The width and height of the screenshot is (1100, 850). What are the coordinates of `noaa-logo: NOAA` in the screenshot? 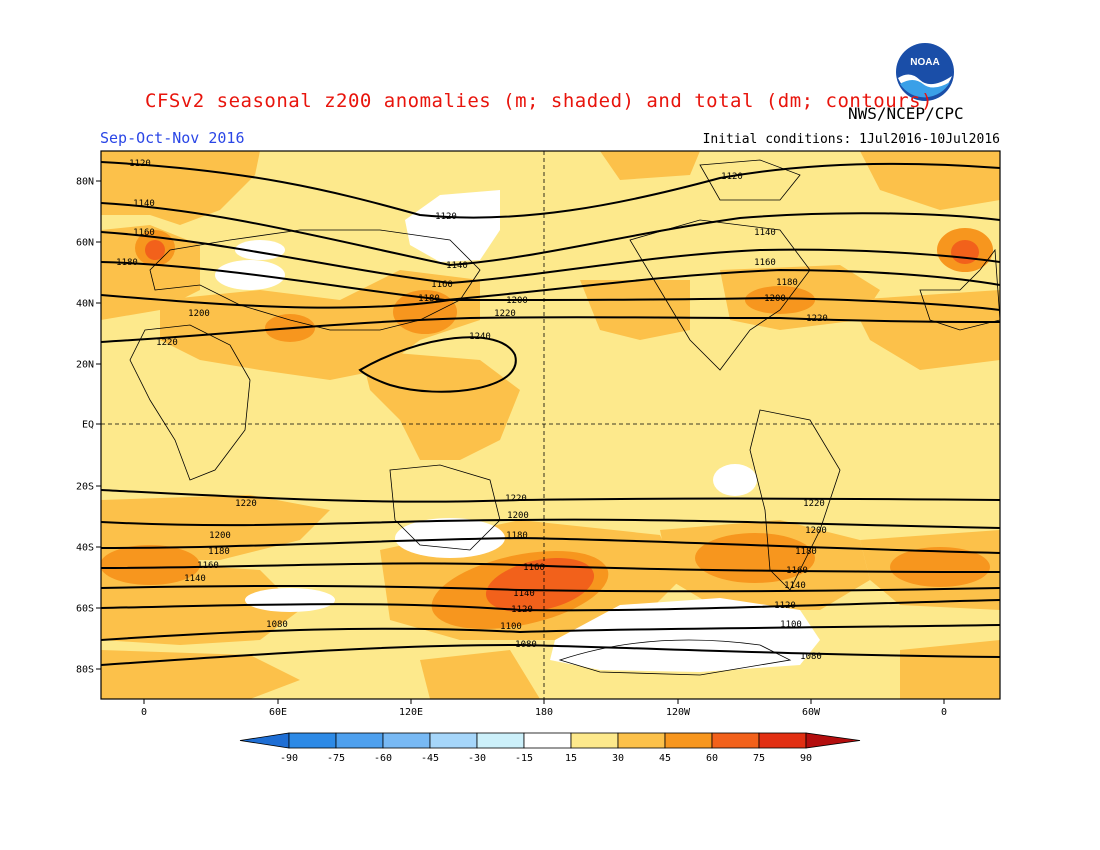 It's located at (925, 72).